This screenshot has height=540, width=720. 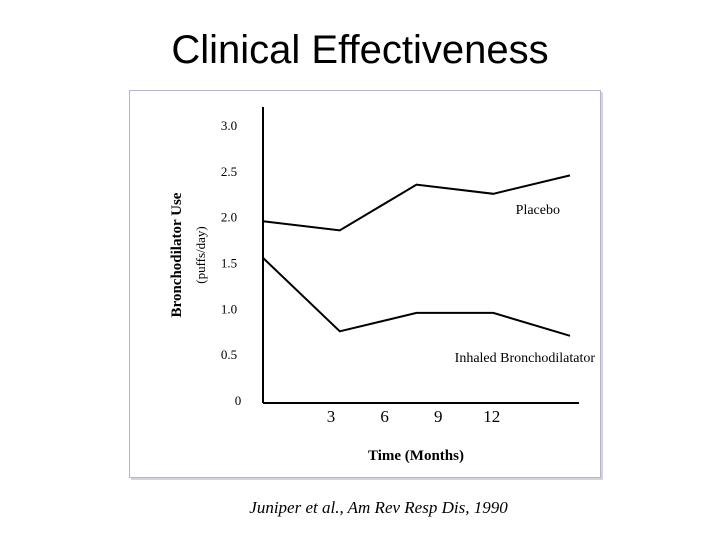 What do you see at coordinates (229, 125) in the screenshot?
I see `y-tick-label: 3.0` at bounding box center [229, 125].